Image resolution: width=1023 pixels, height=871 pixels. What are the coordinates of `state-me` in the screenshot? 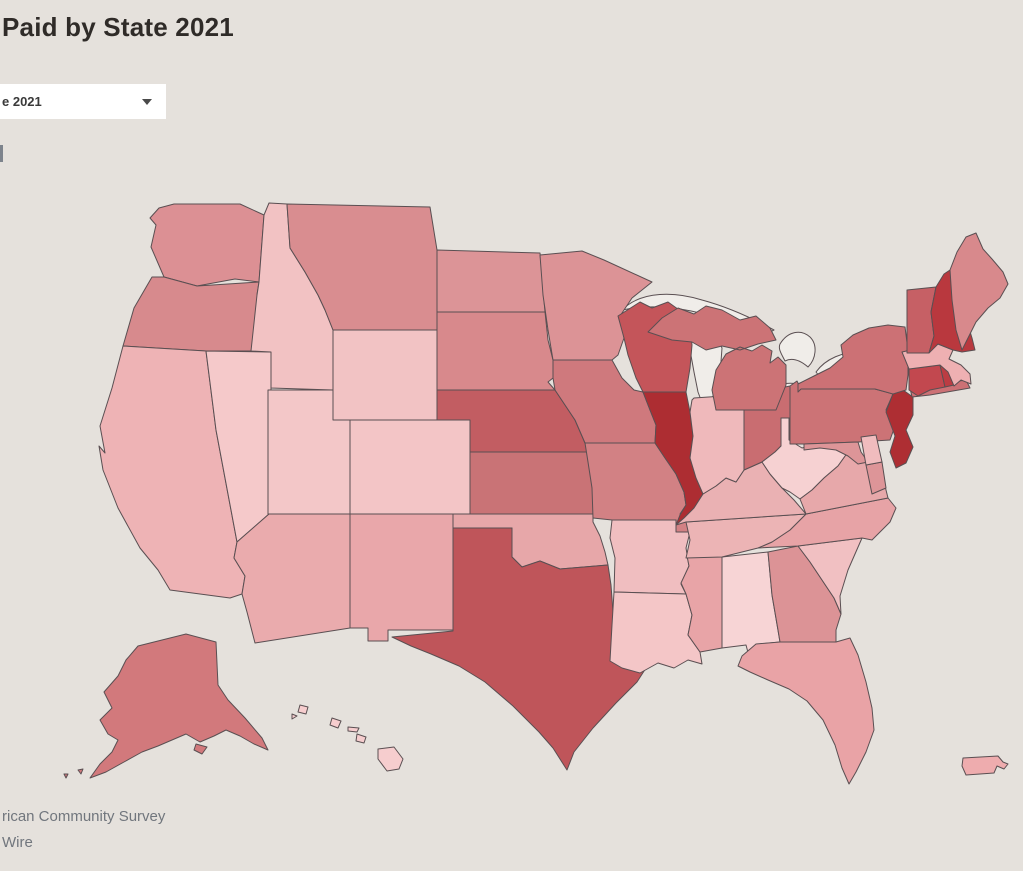 It's located at (979, 291).